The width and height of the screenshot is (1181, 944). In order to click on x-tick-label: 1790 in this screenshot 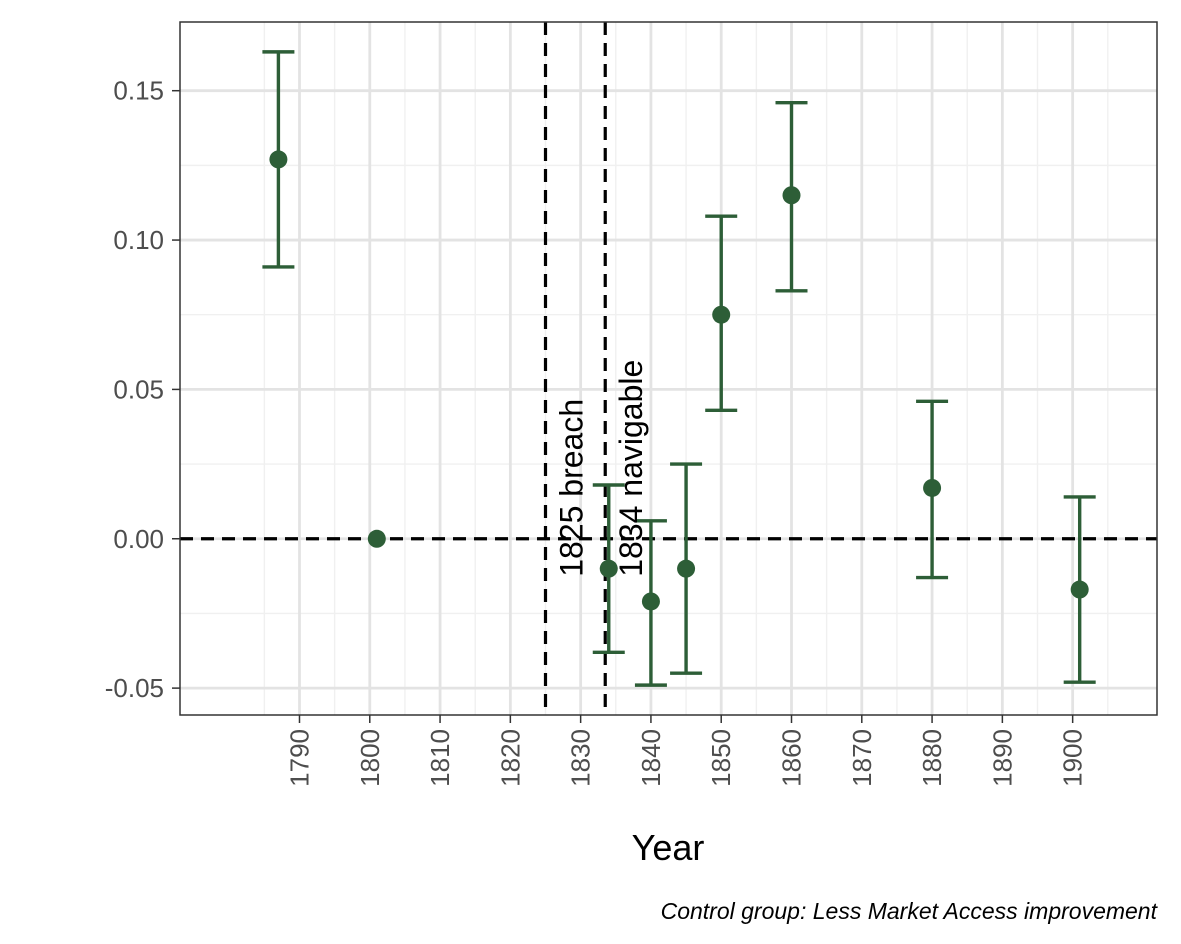, I will do `click(299, 758)`.